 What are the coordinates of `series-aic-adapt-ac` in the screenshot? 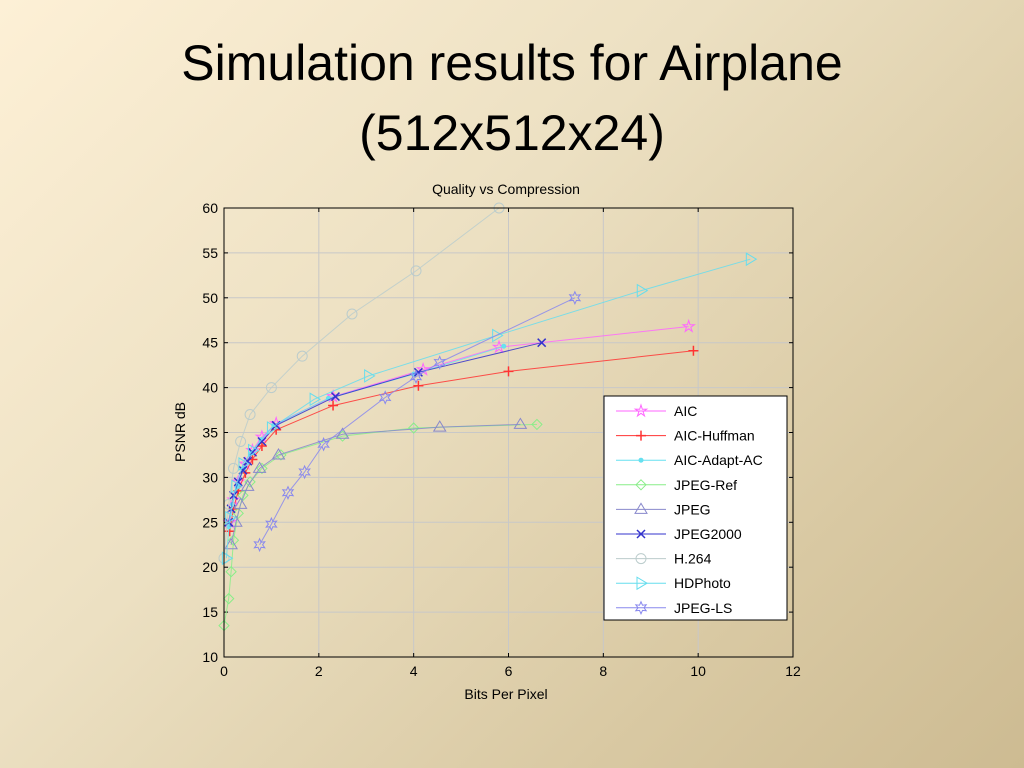 It's located at (366, 436).